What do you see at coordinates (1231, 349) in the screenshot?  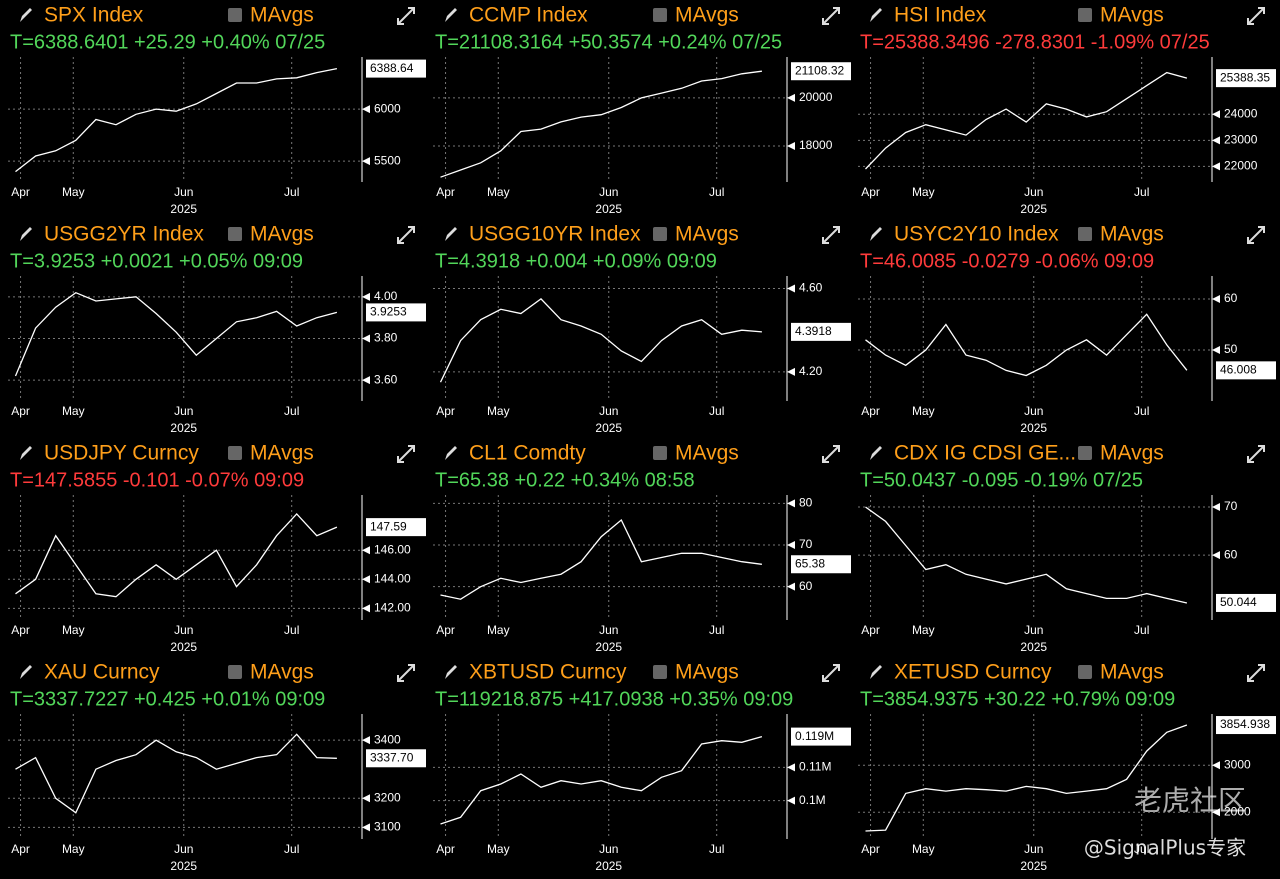 I see `y-tick-label: 50` at bounding box center [1231, 349].